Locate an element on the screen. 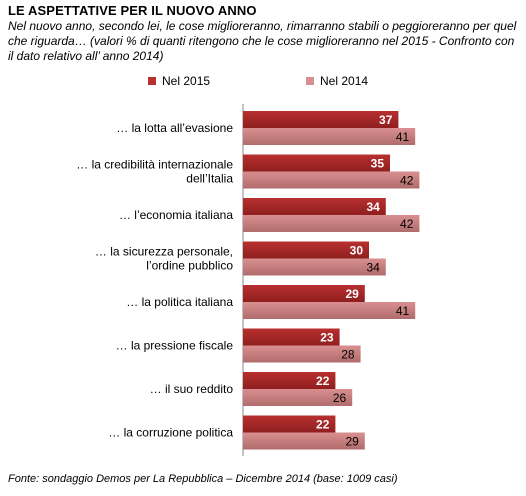 The image size is (526, 496). category-label-7: … il suo reddito is located at coordinates (192, 389).